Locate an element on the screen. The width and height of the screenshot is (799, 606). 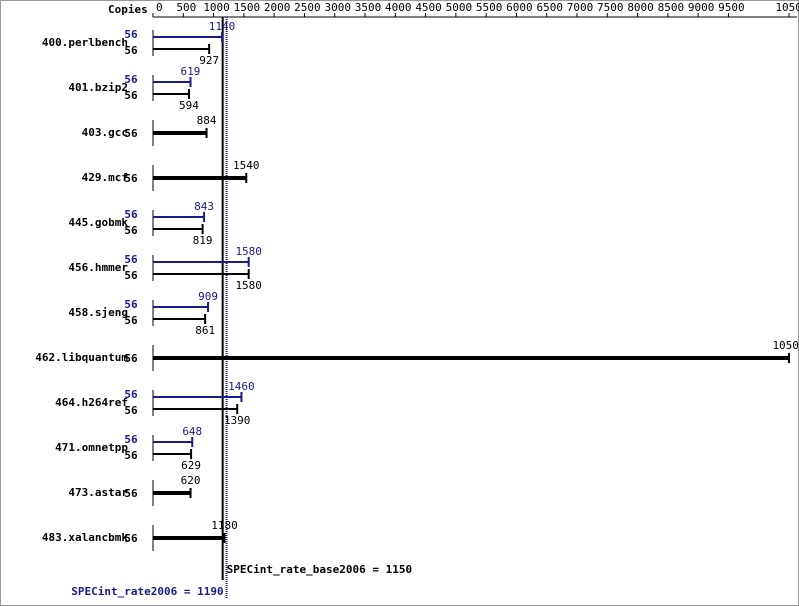
category-label: 445.gobmk is located at coordinates (98, 222).